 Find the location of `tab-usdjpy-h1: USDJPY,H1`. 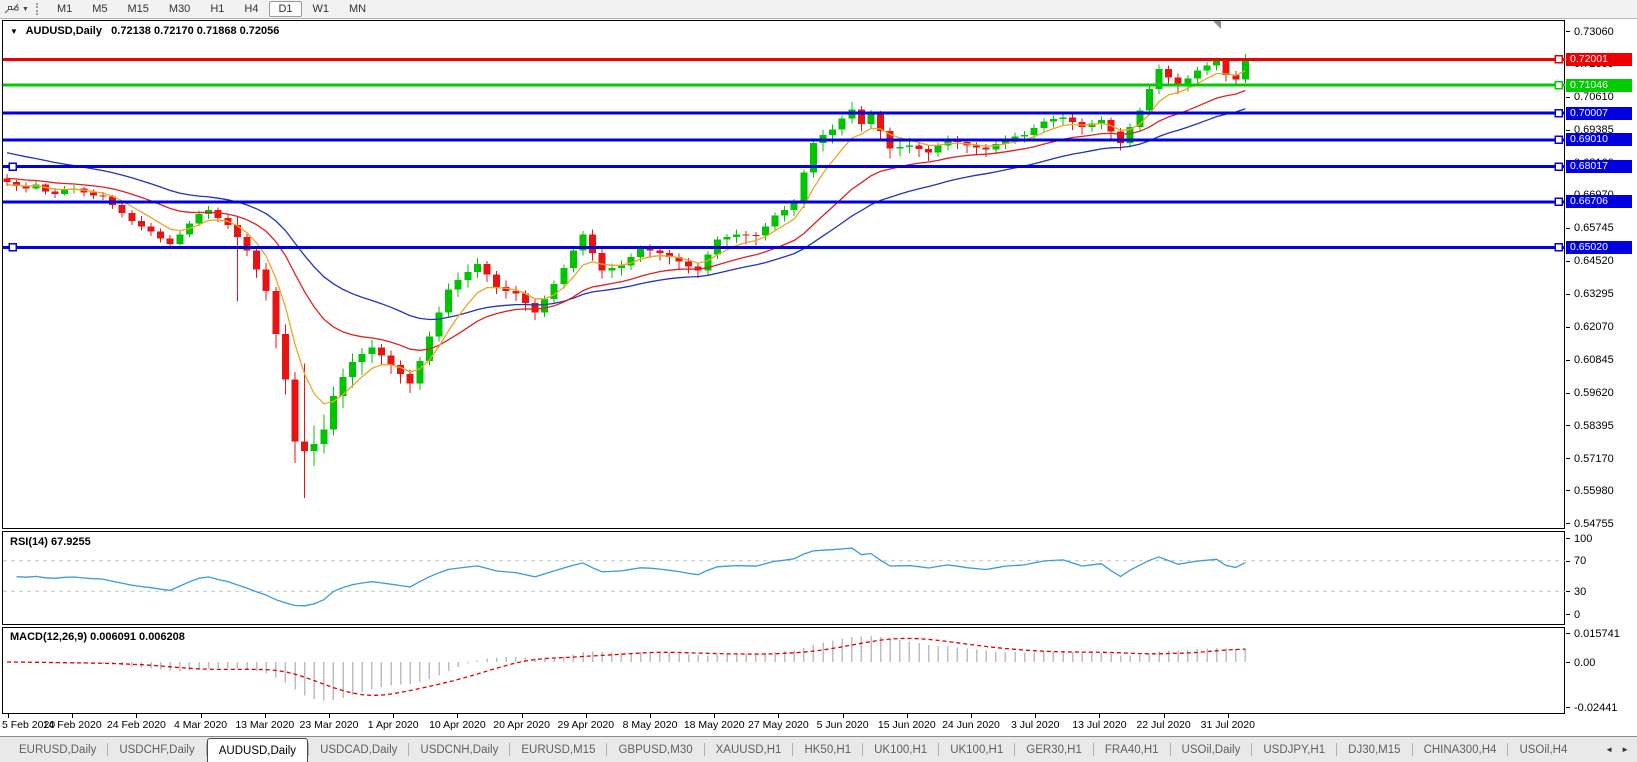

tab-usdjpy-h1: USDJPY,H1 is located at coordinates (1294, 749).